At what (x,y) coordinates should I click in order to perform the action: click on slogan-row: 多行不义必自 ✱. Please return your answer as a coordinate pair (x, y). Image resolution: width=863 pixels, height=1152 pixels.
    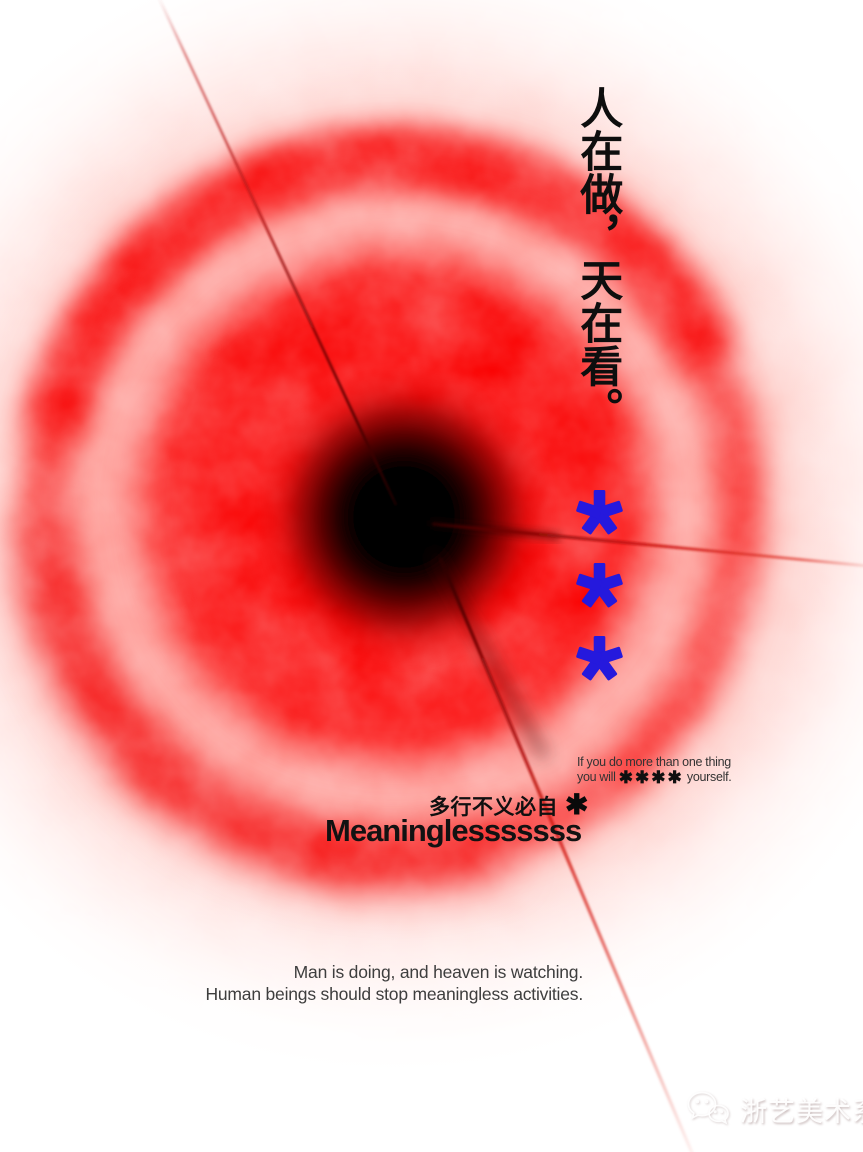
    Looking at the image, I should click on (509, 804).